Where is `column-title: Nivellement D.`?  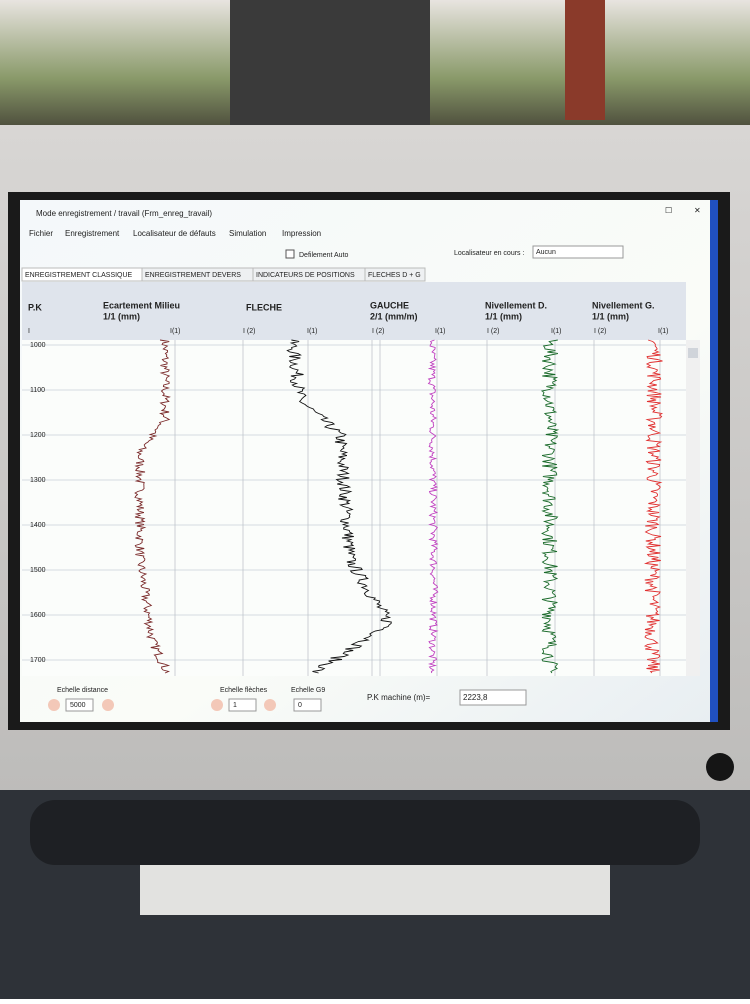
column-title: Nivellement D. is located at coordinates (516, 305).